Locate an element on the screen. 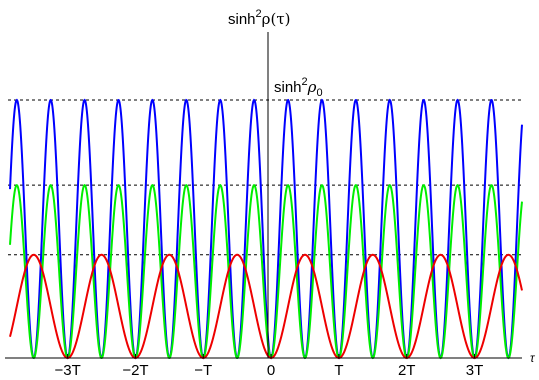  y-axis-label: sinh2ρ(τ) is located at coordinates (259, 18).